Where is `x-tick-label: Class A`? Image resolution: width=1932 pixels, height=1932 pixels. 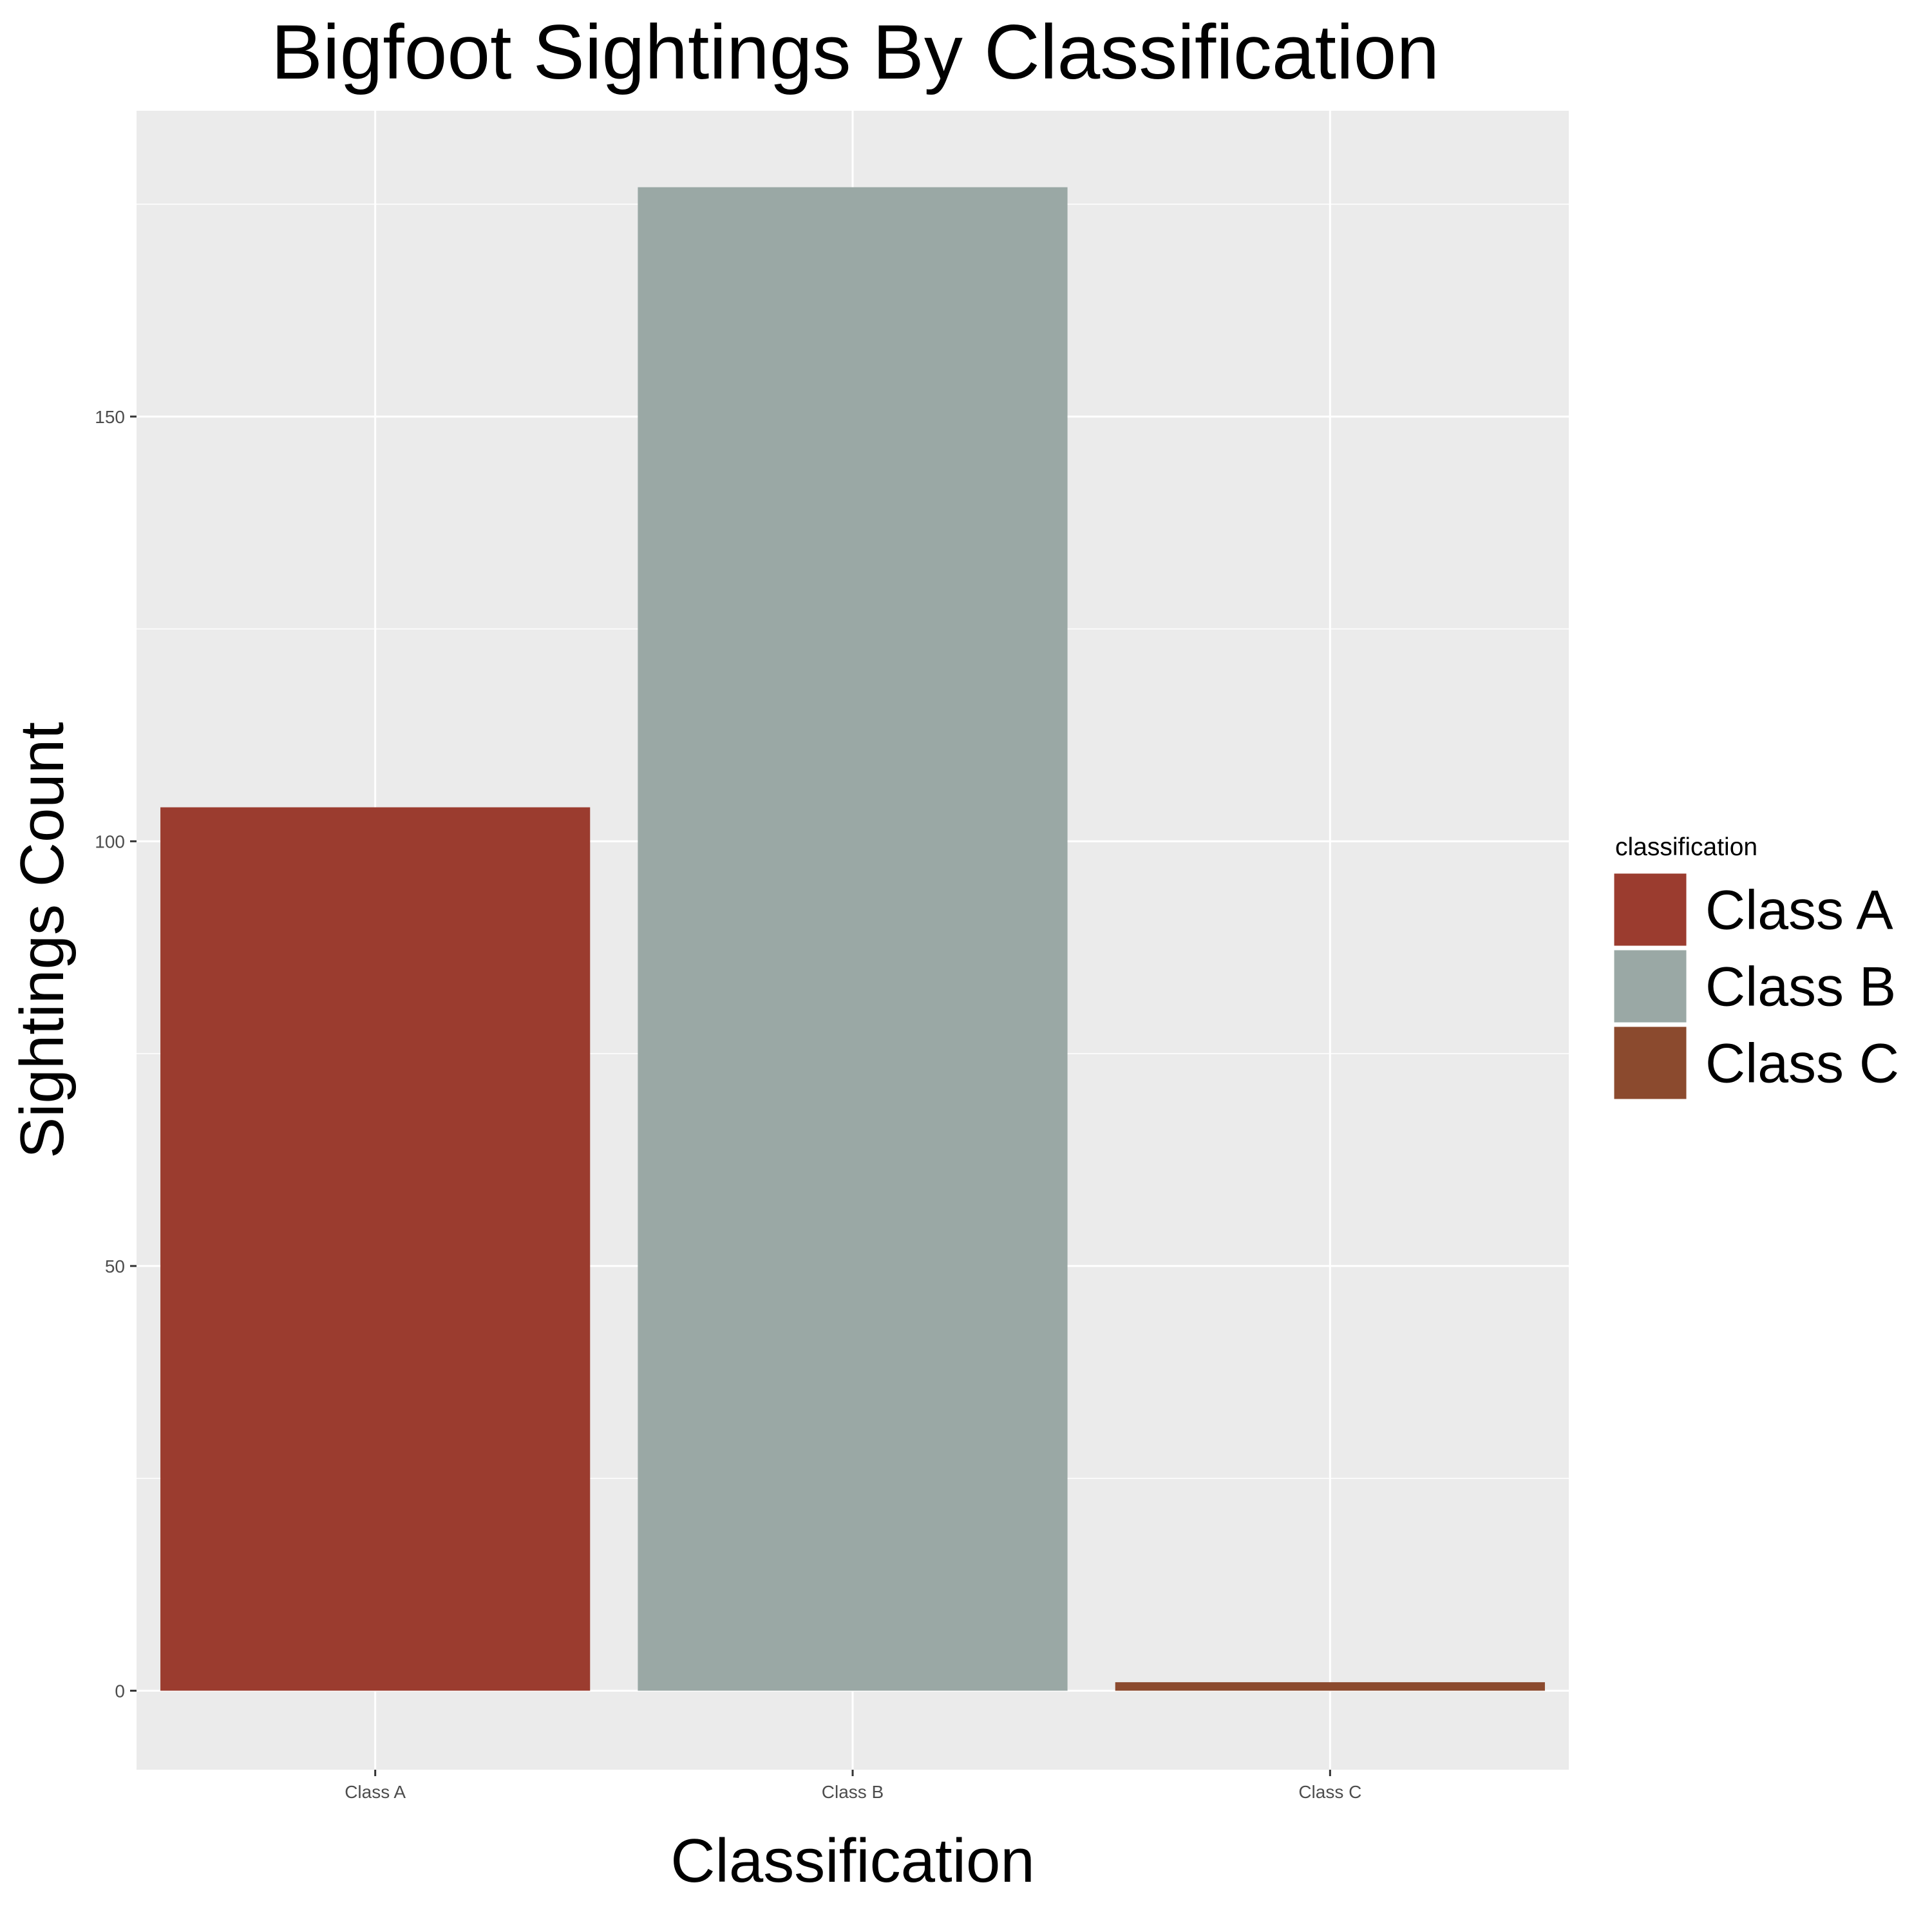
x-tick-label: Class A is located at coordinates (375, 1792).